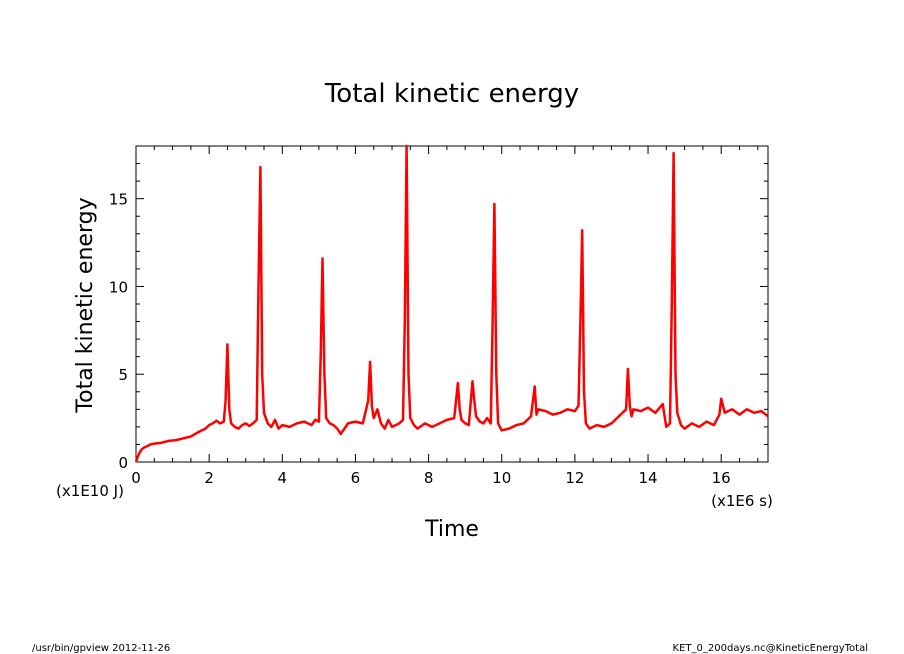  Describe the element at coordinates (85, 305) in the screenshot. I see `y-axis-label: Total kinetic energy` at that location.